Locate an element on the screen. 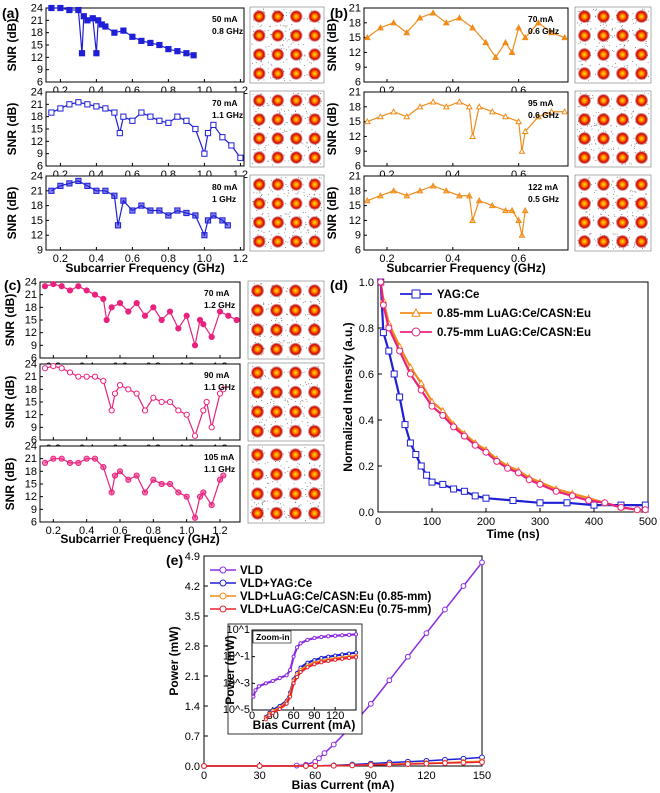 The width and height of the screenshot is (660, 793). plot-frame is located at coordinates (466, 213).